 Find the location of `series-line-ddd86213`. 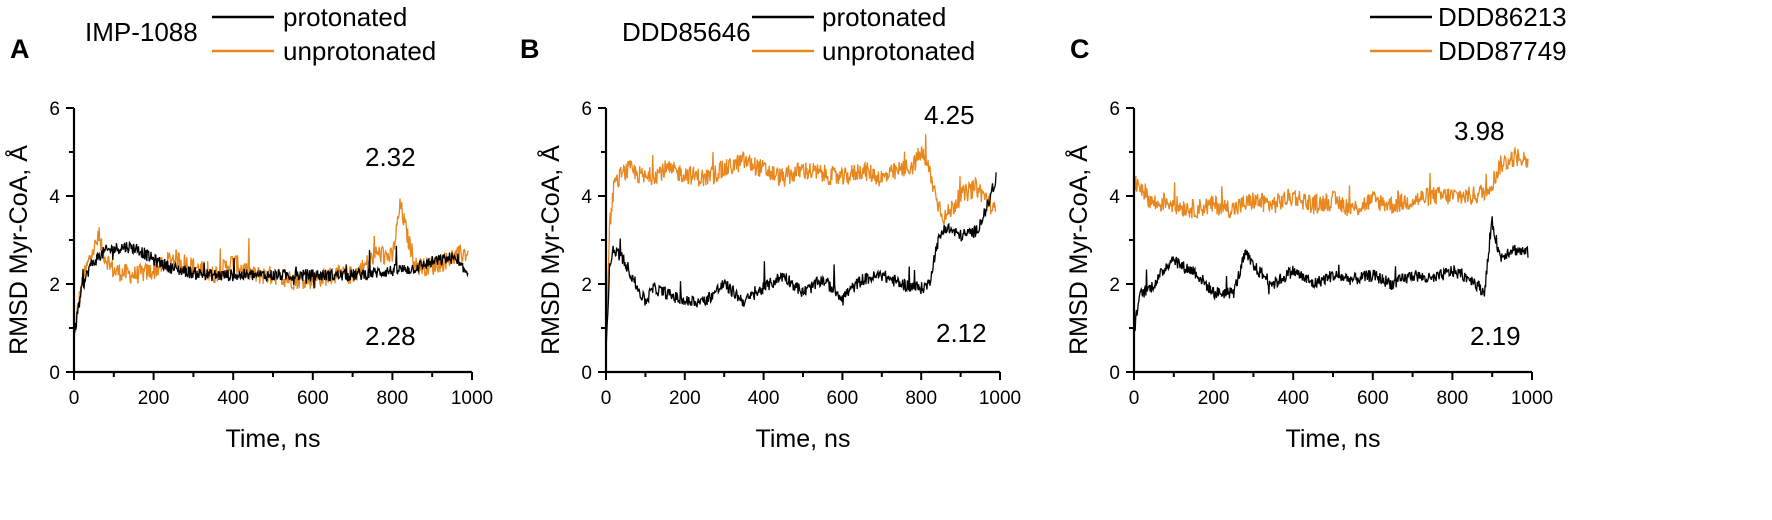

series-line-ddd86213 is located at coordinates (1331, 277).